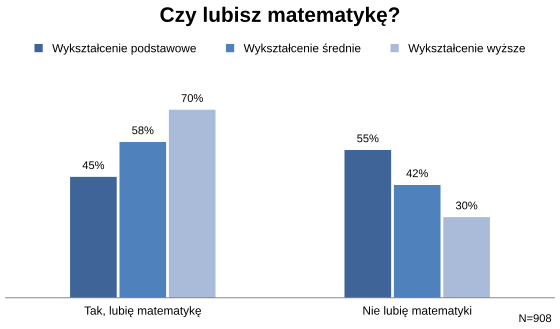 Image resolution: width=560 pixels, height=329 pixels. What do you see at coordinates (417, 173) in the screenshot?
I see `data-label: 42%` at bounding box center [417, 173].